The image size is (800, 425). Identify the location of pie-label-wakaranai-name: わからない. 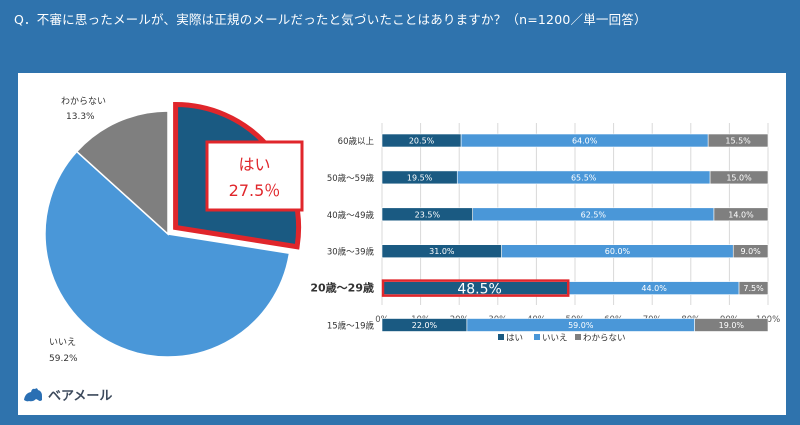
(83, 101).